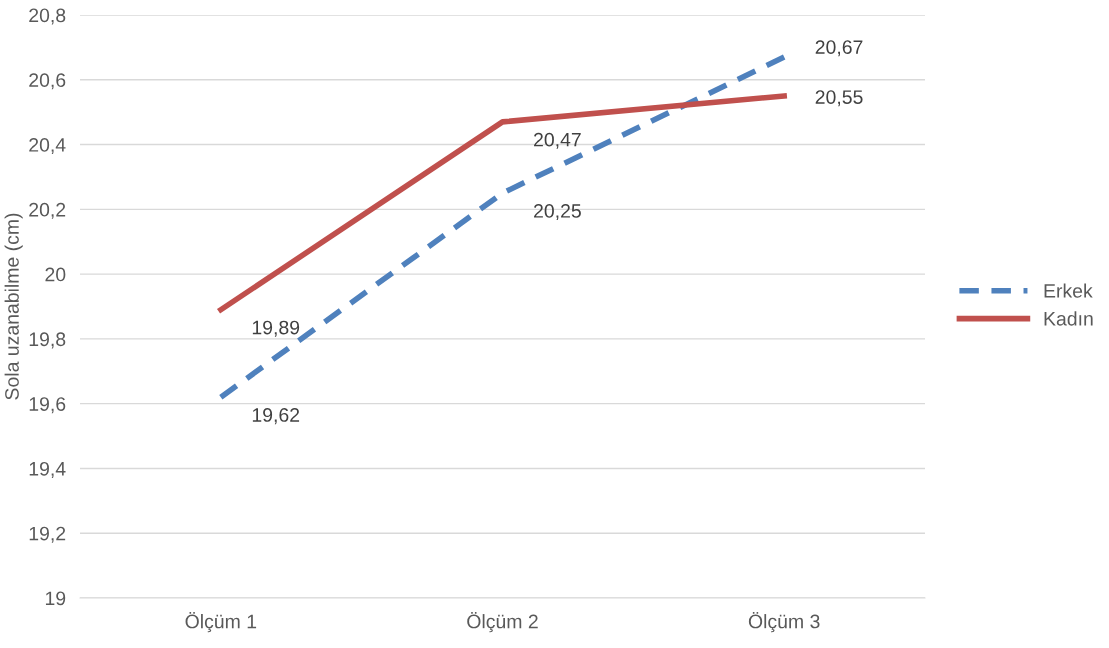 This screenshot has height=648, width=1109. Describe the element at coordinates (55, 598) in the screenshot. I see `y-tick-label: 19` at that location.